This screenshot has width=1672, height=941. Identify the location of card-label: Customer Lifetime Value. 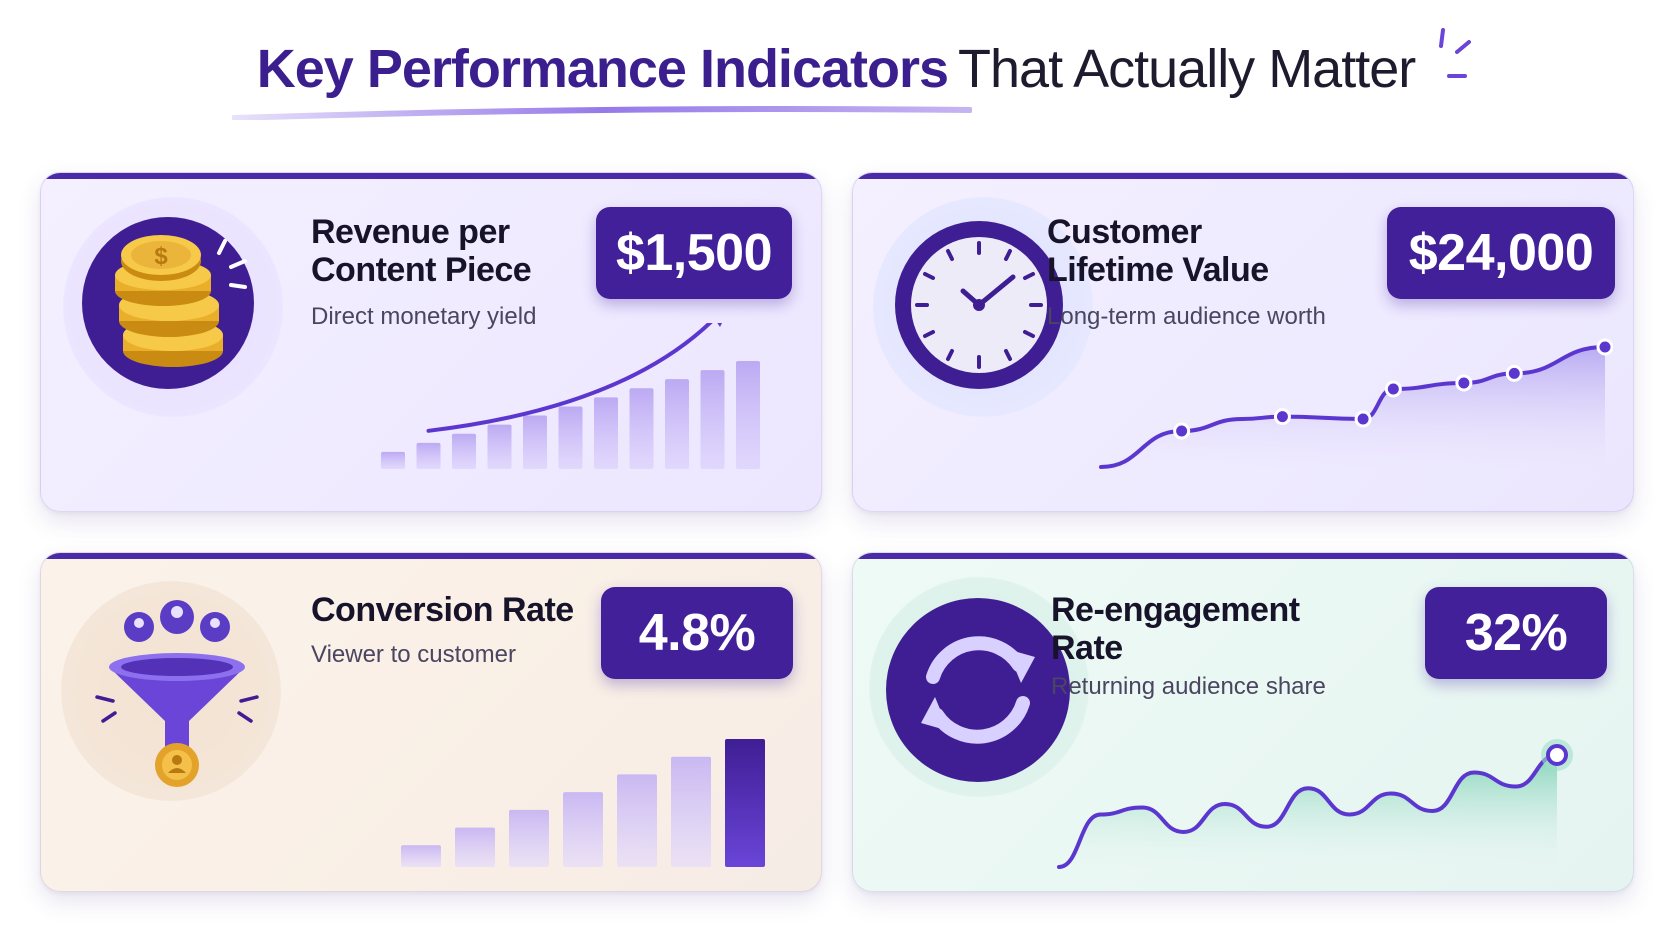
(1158, 251).